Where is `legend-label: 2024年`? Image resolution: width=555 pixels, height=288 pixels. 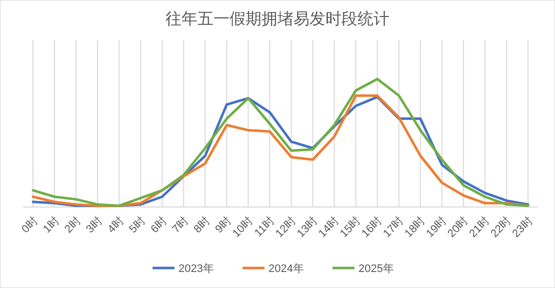 legend-label: 2024年 is located at coordinates (286, 269).